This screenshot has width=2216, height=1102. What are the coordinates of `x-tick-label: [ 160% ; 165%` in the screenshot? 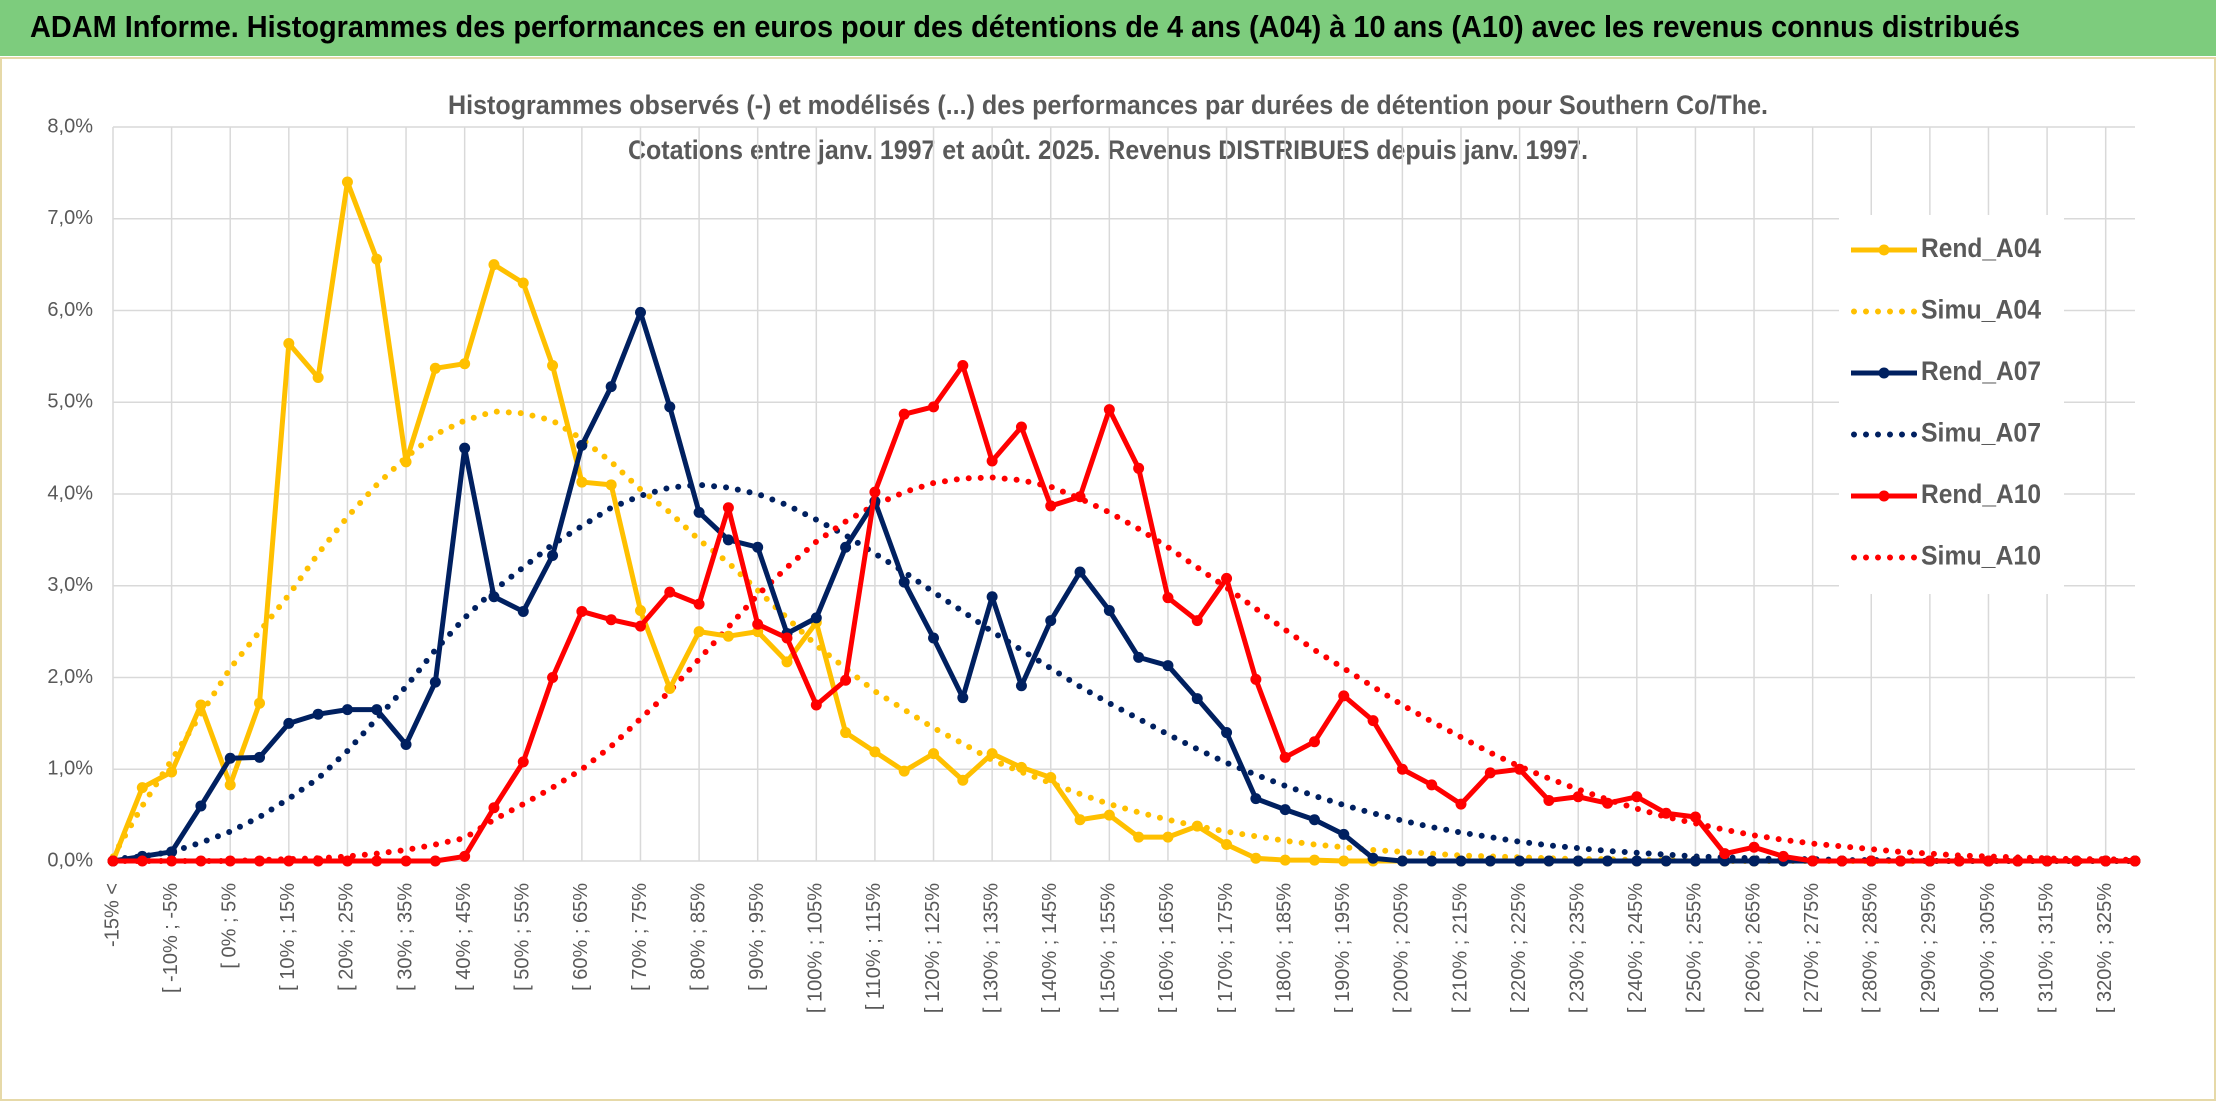 It's located at (1167, 948).